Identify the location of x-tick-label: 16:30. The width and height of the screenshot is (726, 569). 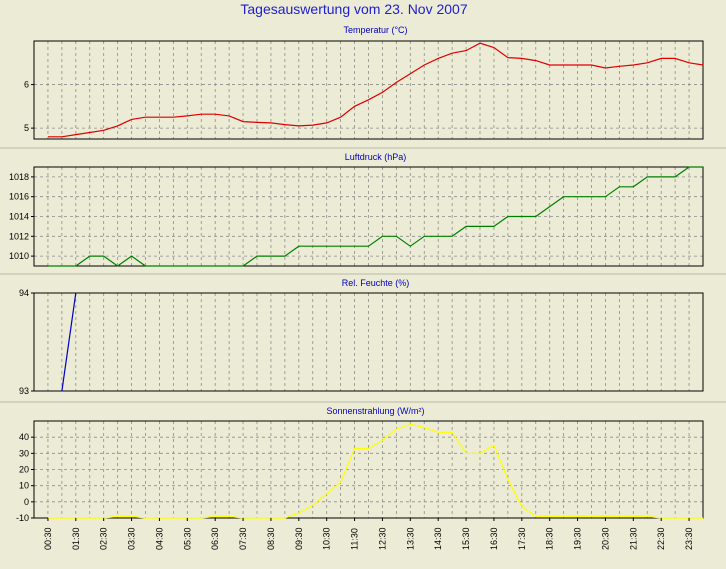
(494, 538).